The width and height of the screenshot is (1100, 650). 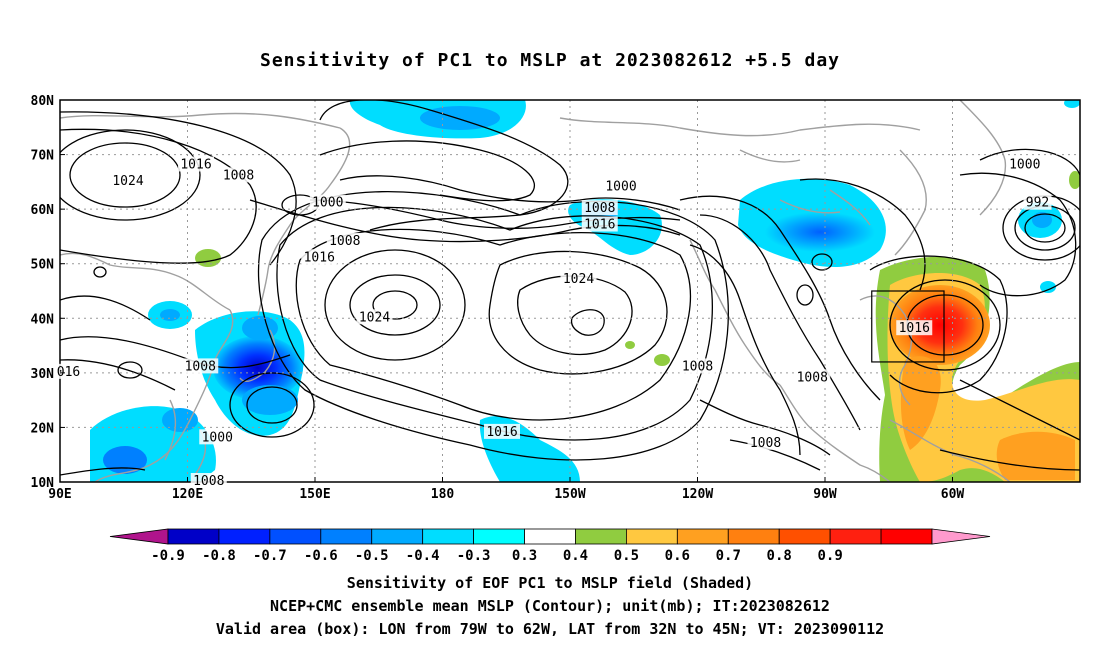 What do you see at coordinates (43, 428) in the screenshot?
I see `lat-label: 20N` at bounding box center [43, 428].